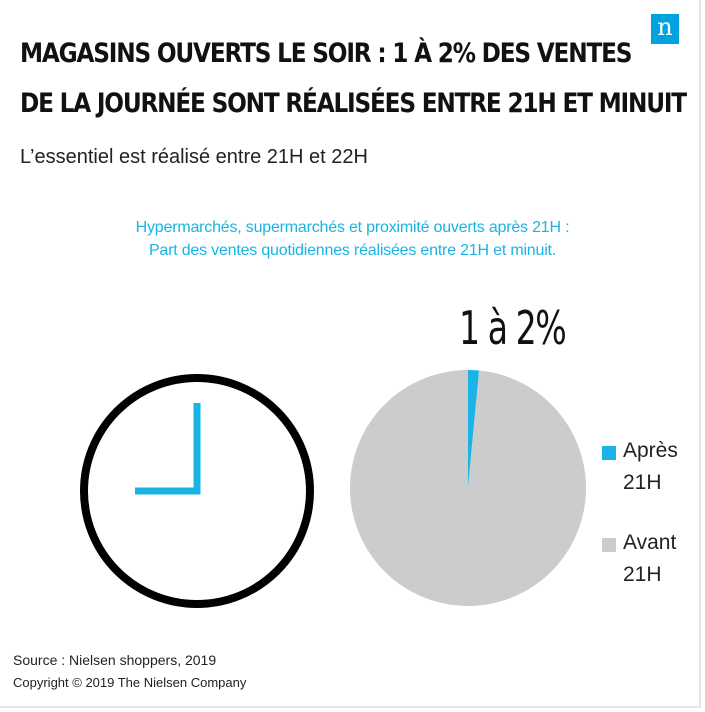 This screenshot has width=705, height=712. I want to click on legend-swatch-apres, so click(609, 453).